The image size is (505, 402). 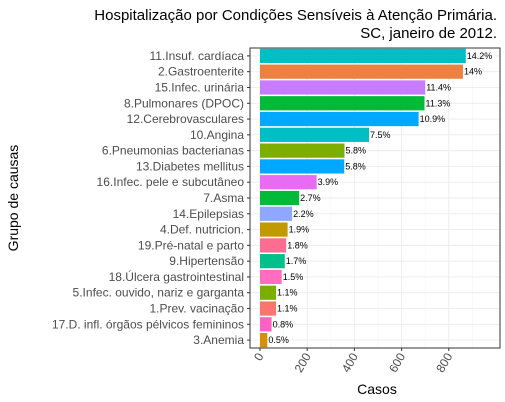 What do you see at coordinates (350, 362) in the screenshot?
I see `x-tick-label: 400` at bounding box center [350, 362].